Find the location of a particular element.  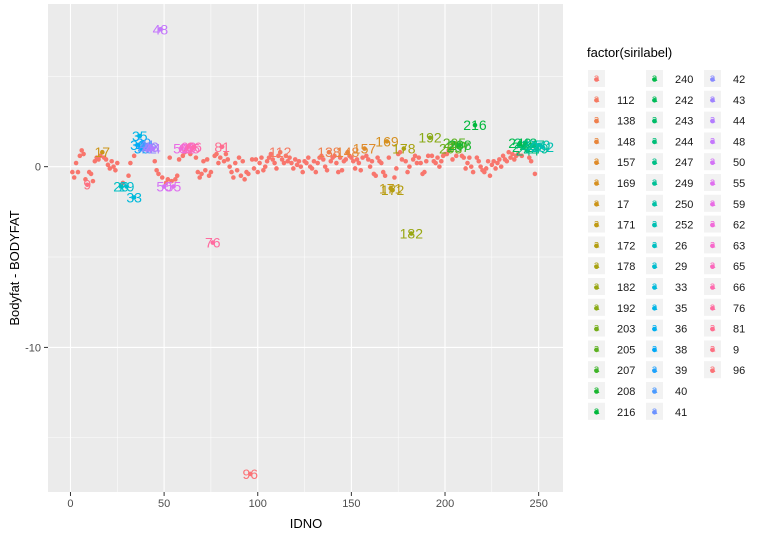

legend-item: a 76 is located at coordinates (724, 307).